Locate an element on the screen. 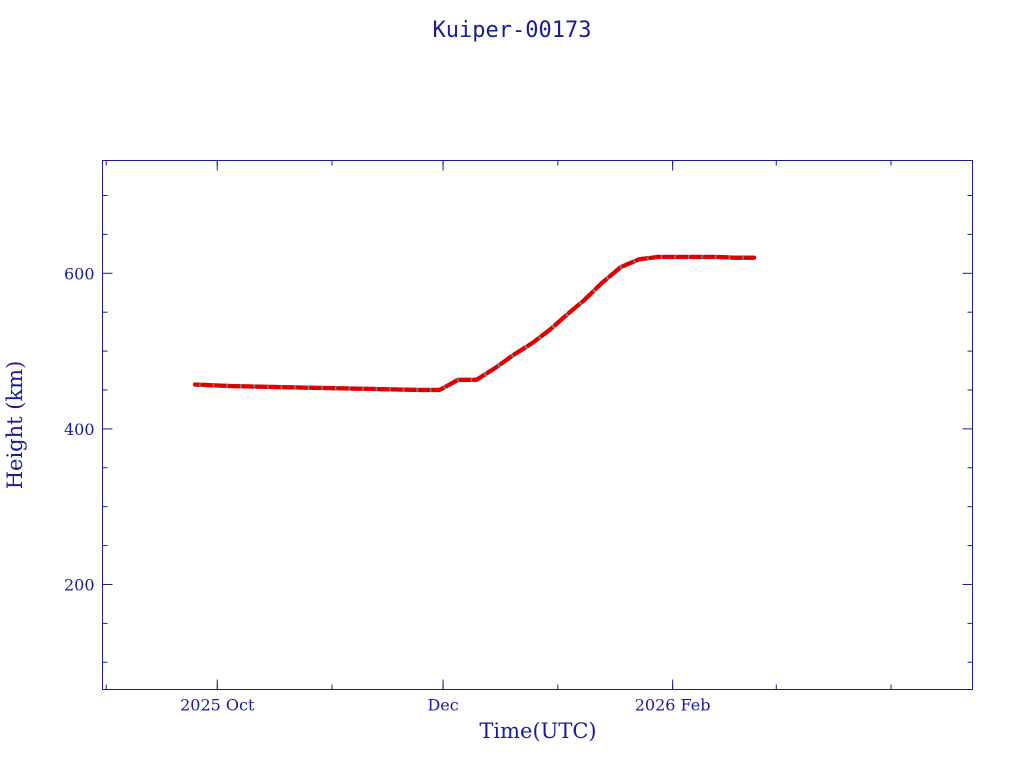 This screenshot has height=768, width=1024. y-tick-label: 200 is located at coordinates (79, 584).